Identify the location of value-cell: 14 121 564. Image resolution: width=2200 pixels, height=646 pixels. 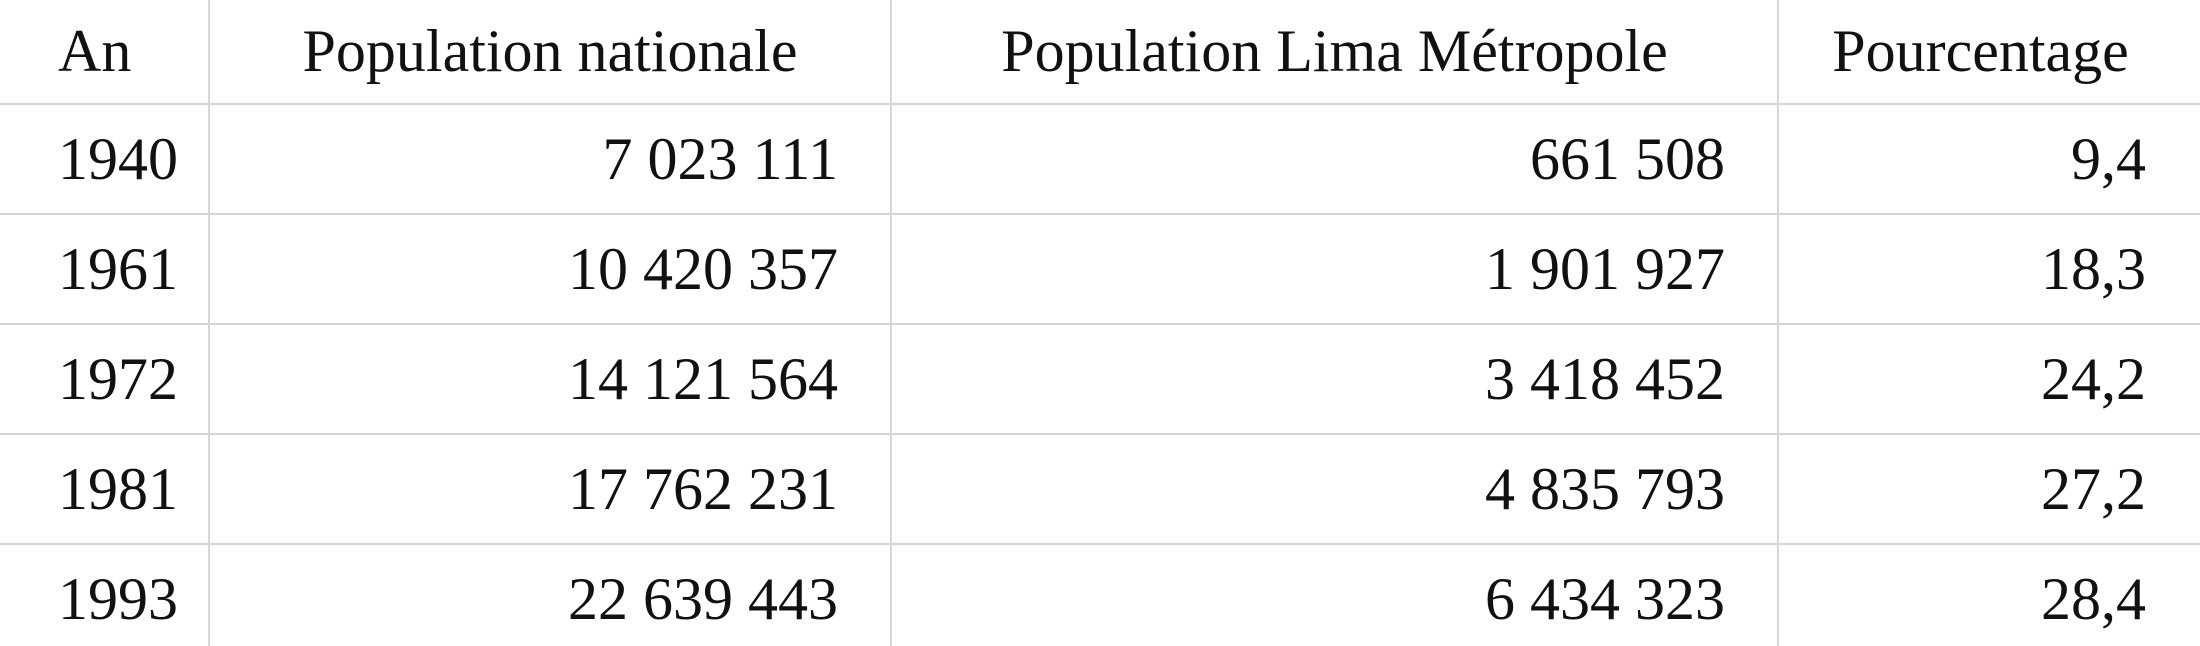
(550, 379).